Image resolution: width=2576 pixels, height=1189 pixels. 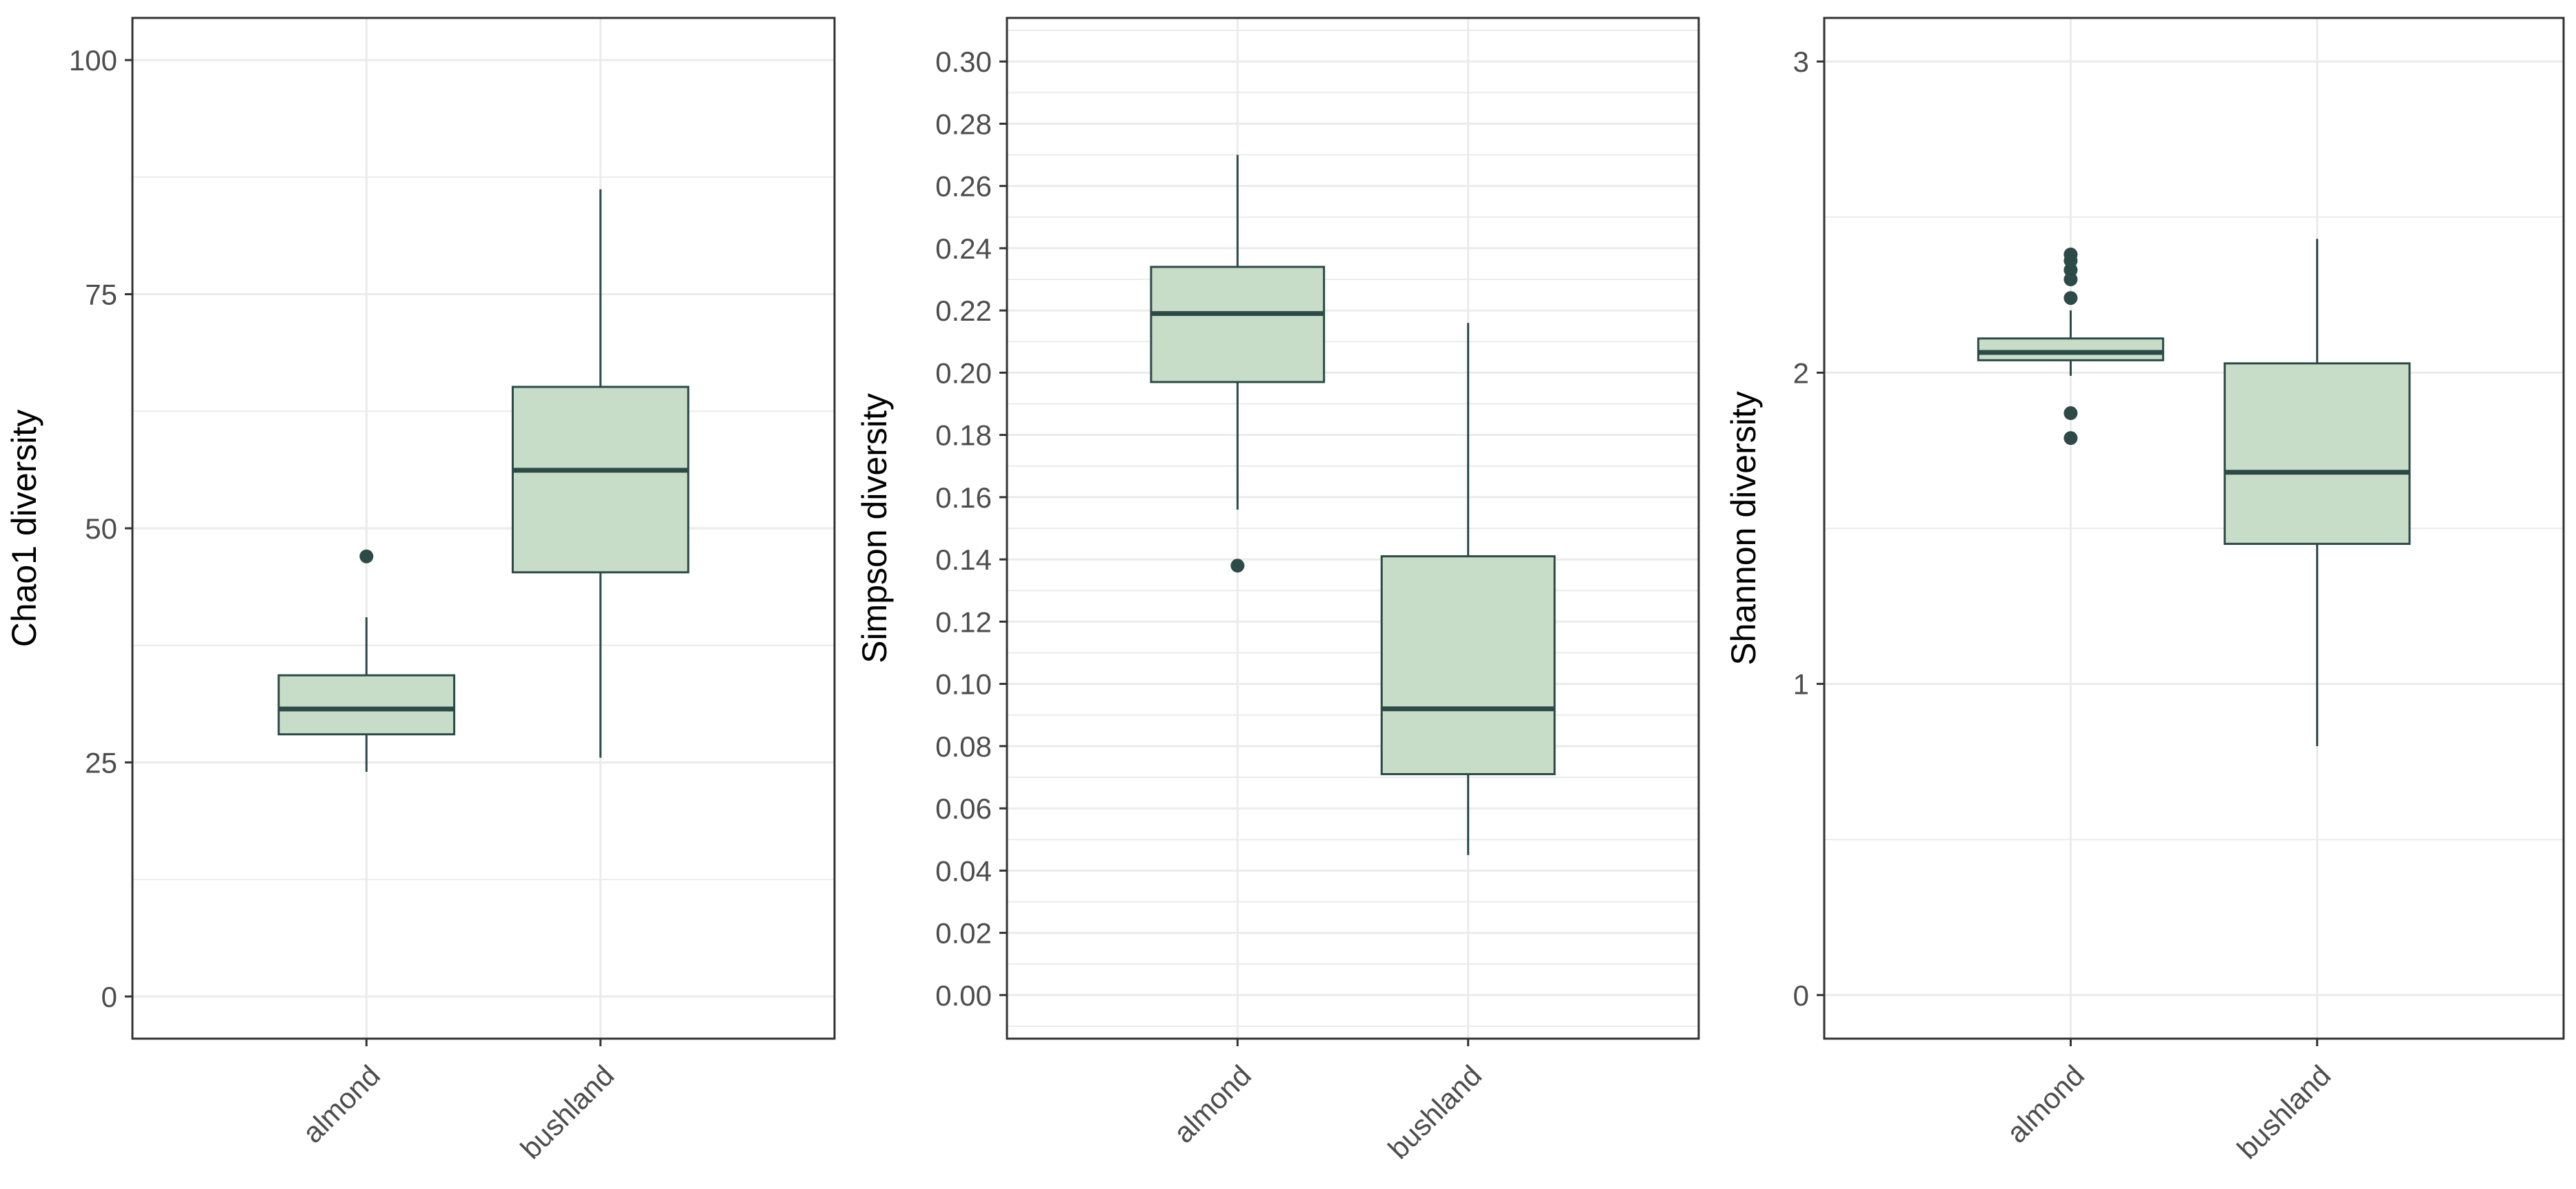 What do you see at coordinates (963, 995) in the screenshot?
I see `y-tick-label: 0.00` at bounding box center [963, 995].